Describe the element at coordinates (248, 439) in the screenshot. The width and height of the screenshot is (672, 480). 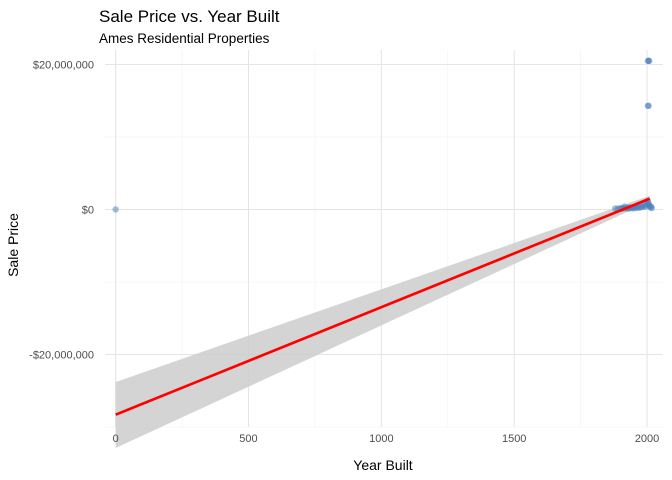
I see `x-tick-label: 500` at that location.